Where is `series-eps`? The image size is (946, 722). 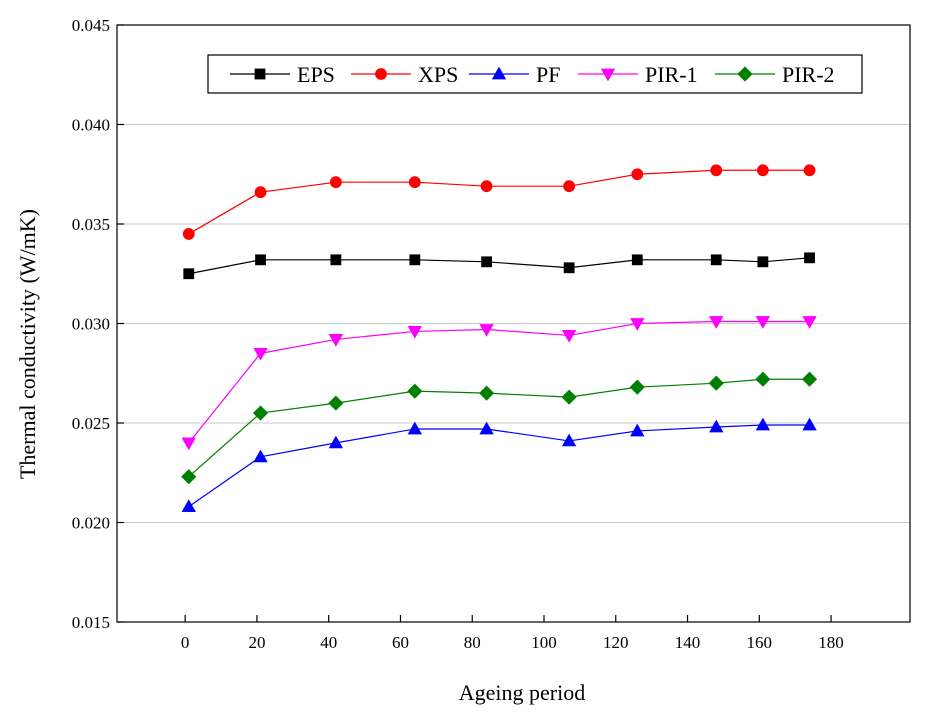
series-eps is located at coordinates (499, 266).